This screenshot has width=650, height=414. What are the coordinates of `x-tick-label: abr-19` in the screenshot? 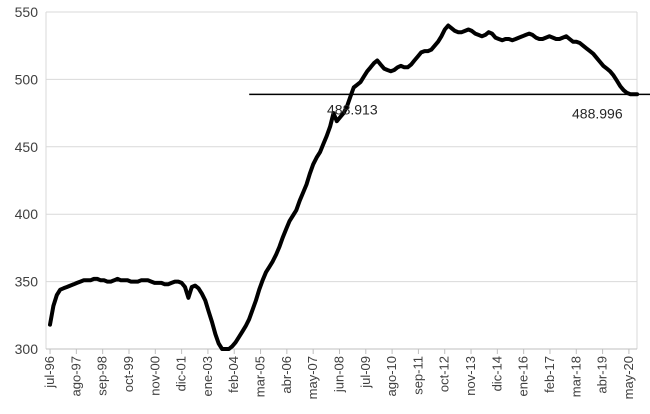 It's located at (602, 375).